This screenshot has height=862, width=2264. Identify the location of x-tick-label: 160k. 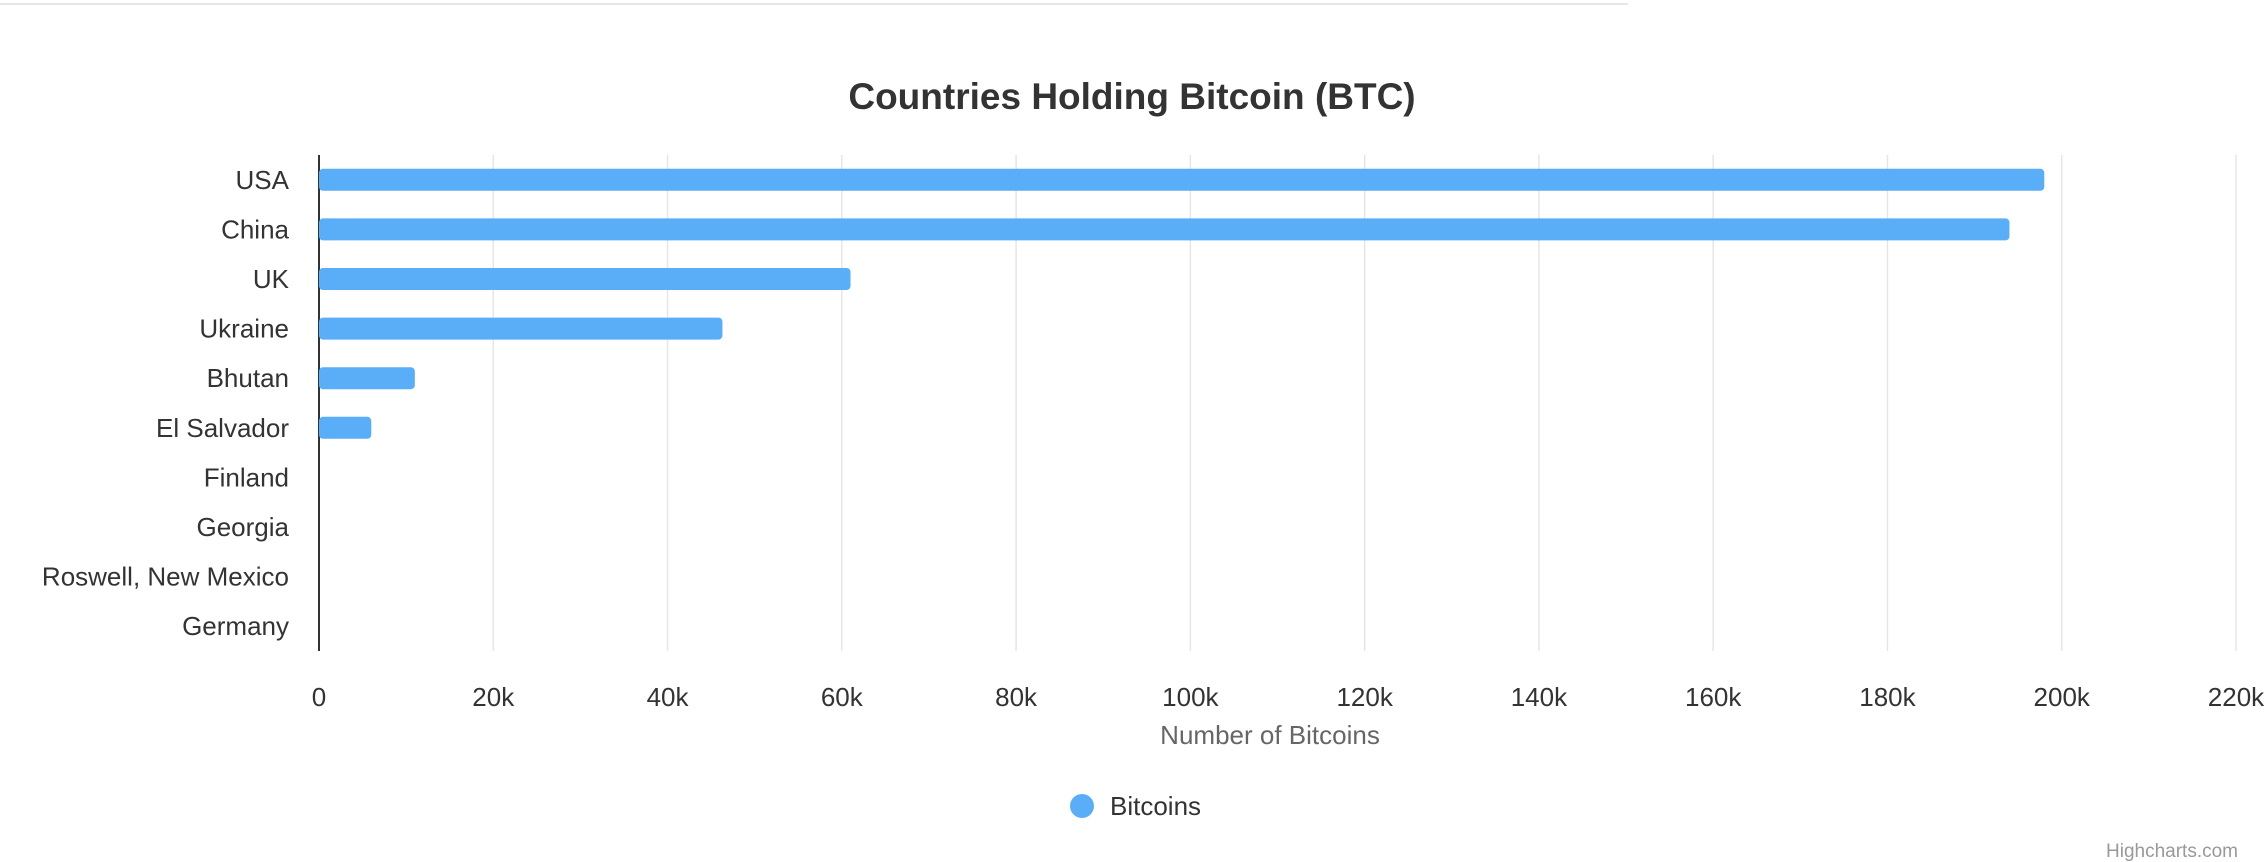
(1713, 697).